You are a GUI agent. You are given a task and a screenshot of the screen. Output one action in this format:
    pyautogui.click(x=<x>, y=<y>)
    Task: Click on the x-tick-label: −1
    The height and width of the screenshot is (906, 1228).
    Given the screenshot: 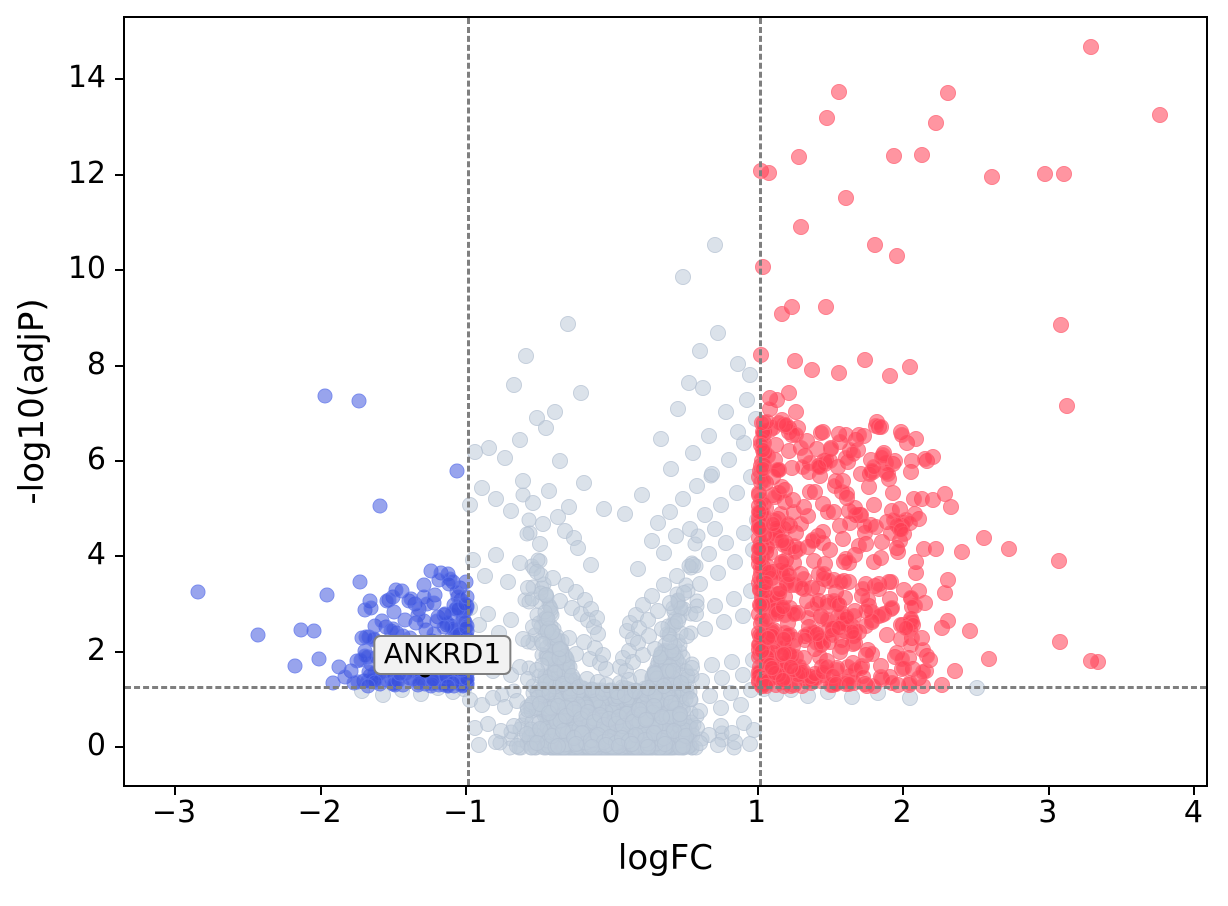 What is the action you would take?
    pyautogui.click(x=465, y=812)
    